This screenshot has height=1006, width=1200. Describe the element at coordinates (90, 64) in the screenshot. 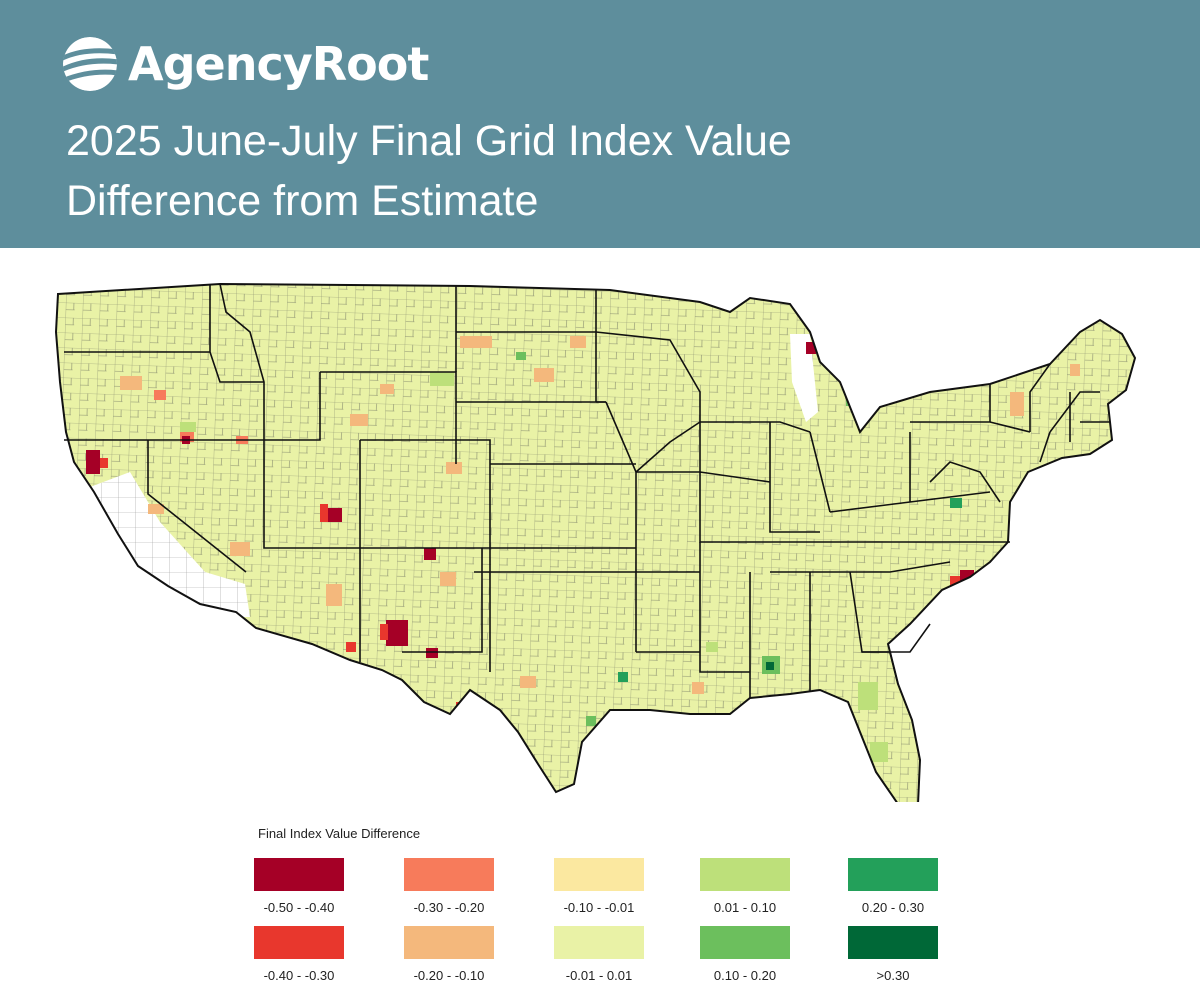

I see `globe-stripes-icon` at that location.